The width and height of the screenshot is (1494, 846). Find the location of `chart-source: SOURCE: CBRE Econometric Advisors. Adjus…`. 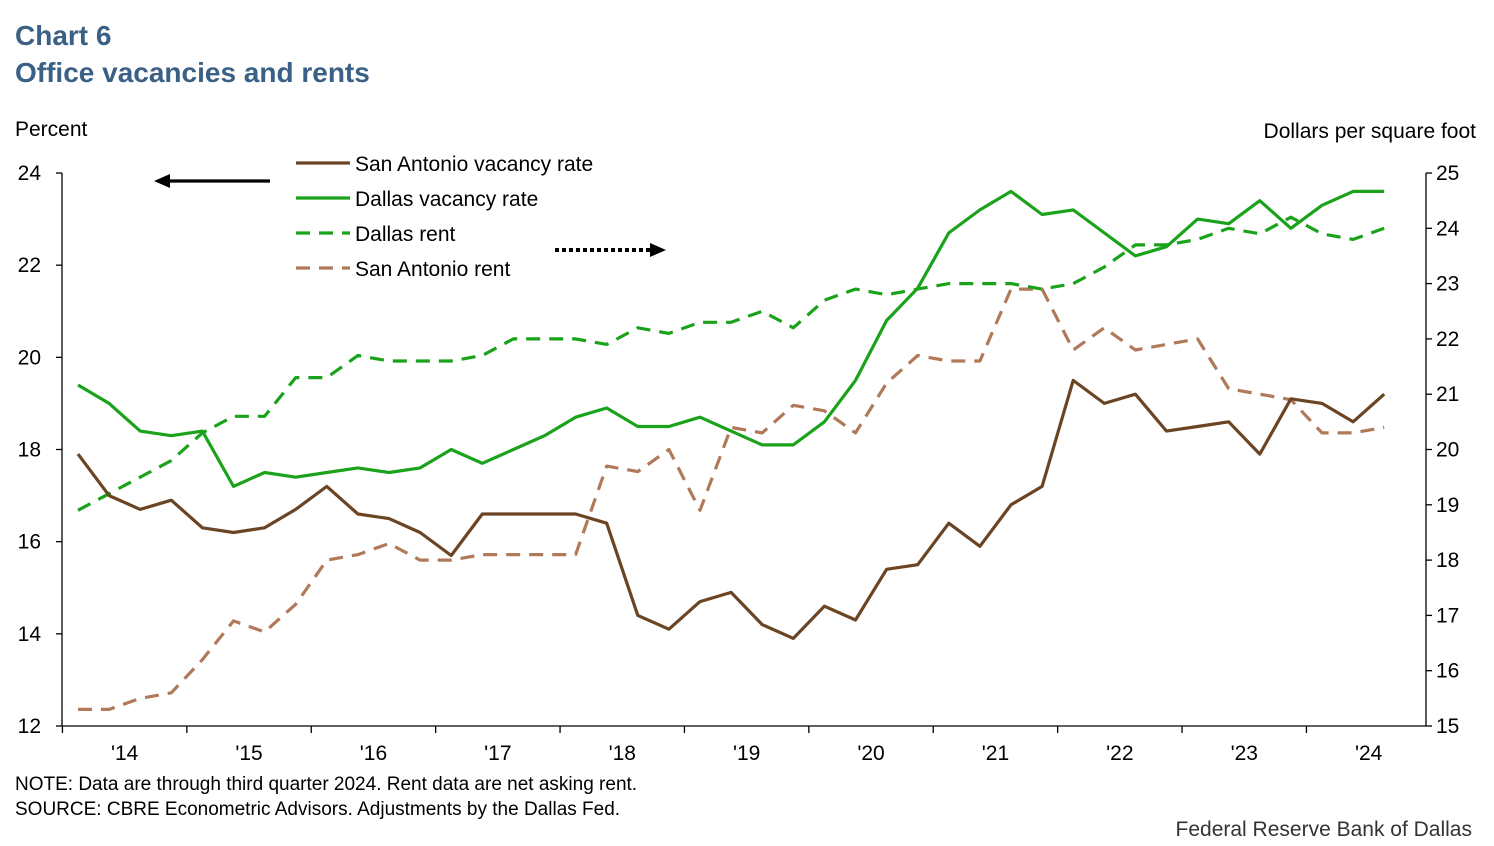

chart-source: SOURCE: CBRE Econometric Advisors. Adjus… is located at coordinates (318, 809).